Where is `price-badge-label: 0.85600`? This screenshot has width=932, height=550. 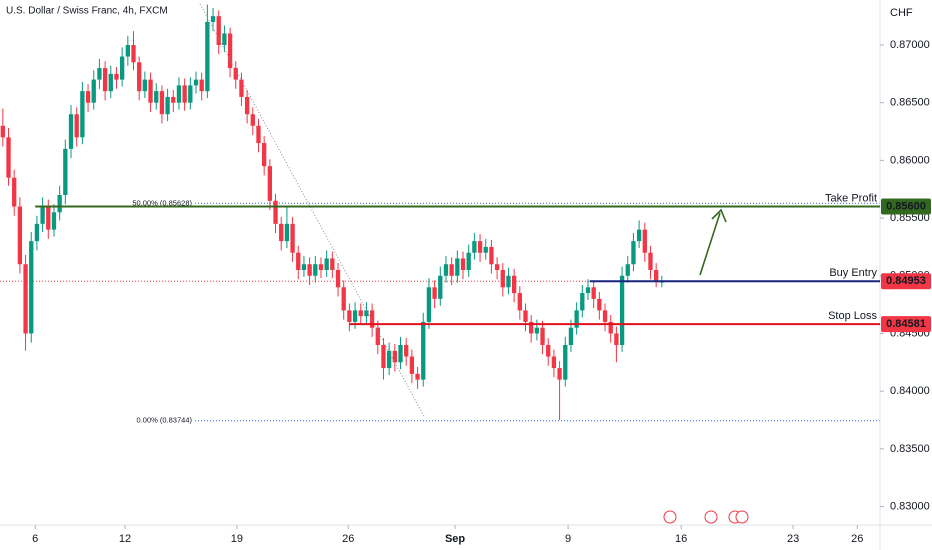
price-badge-label: 0.85600 is located at coordinates (906, 206).